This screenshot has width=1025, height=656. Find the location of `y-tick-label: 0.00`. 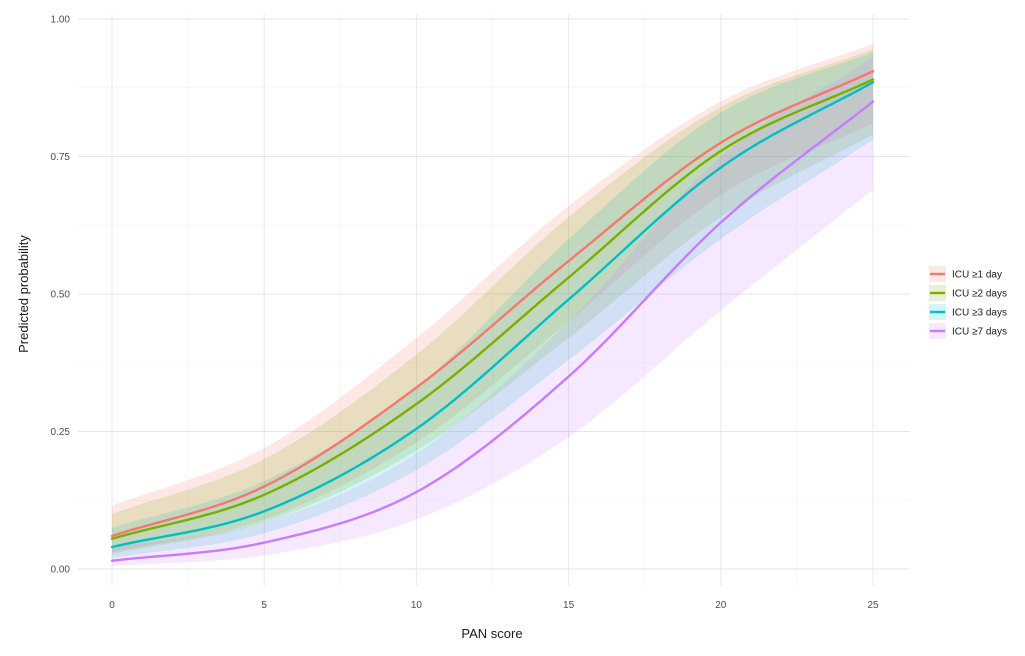

y-tick-label: 0.00 is located at coordinates (61, 570).